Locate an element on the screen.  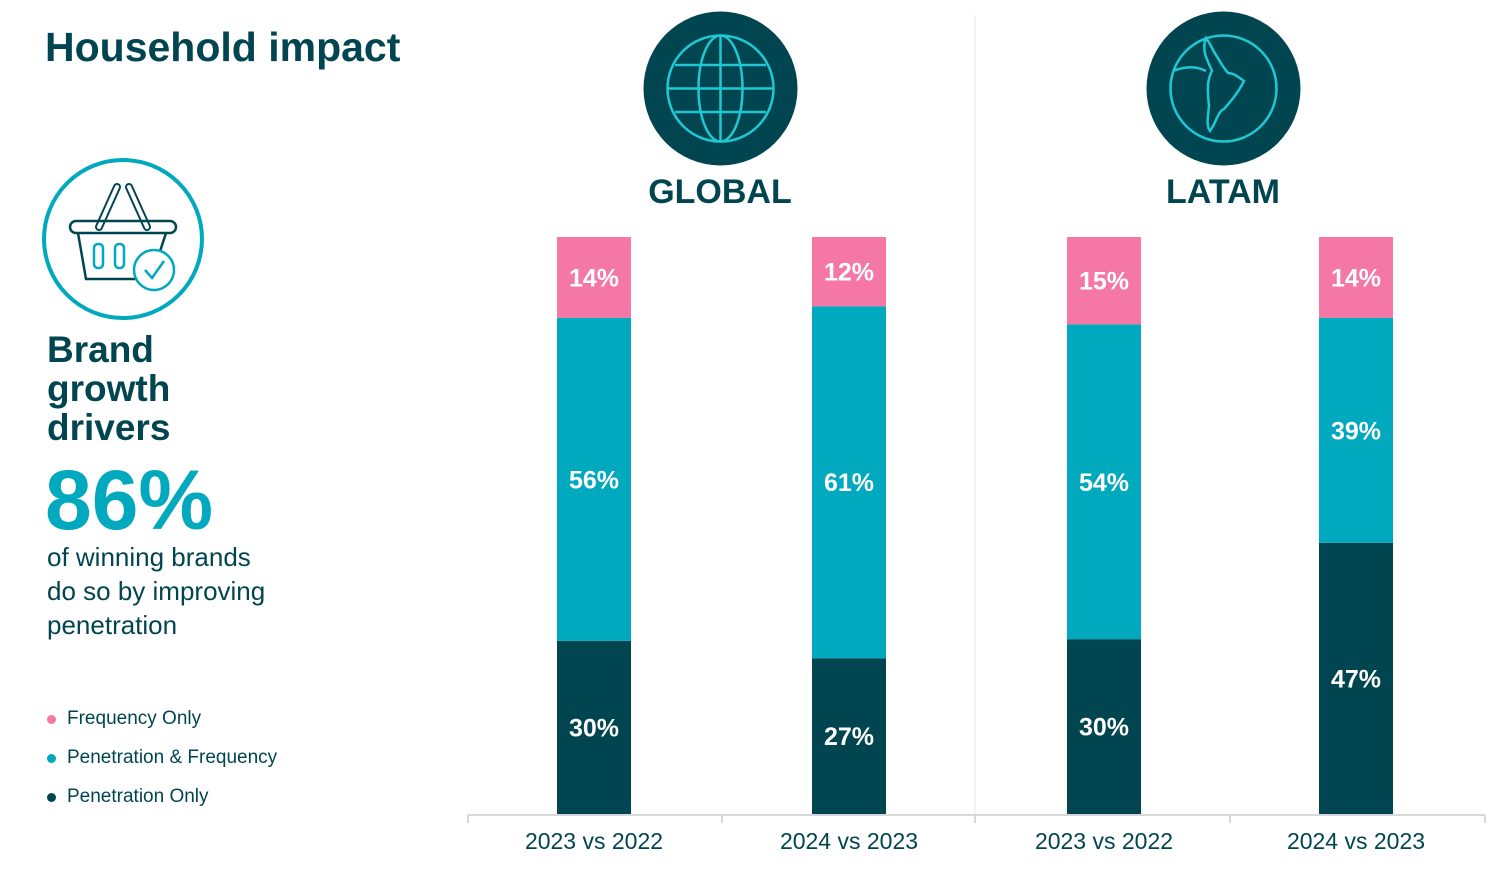
page-title: Household impact is located at coordinates (223, 47).